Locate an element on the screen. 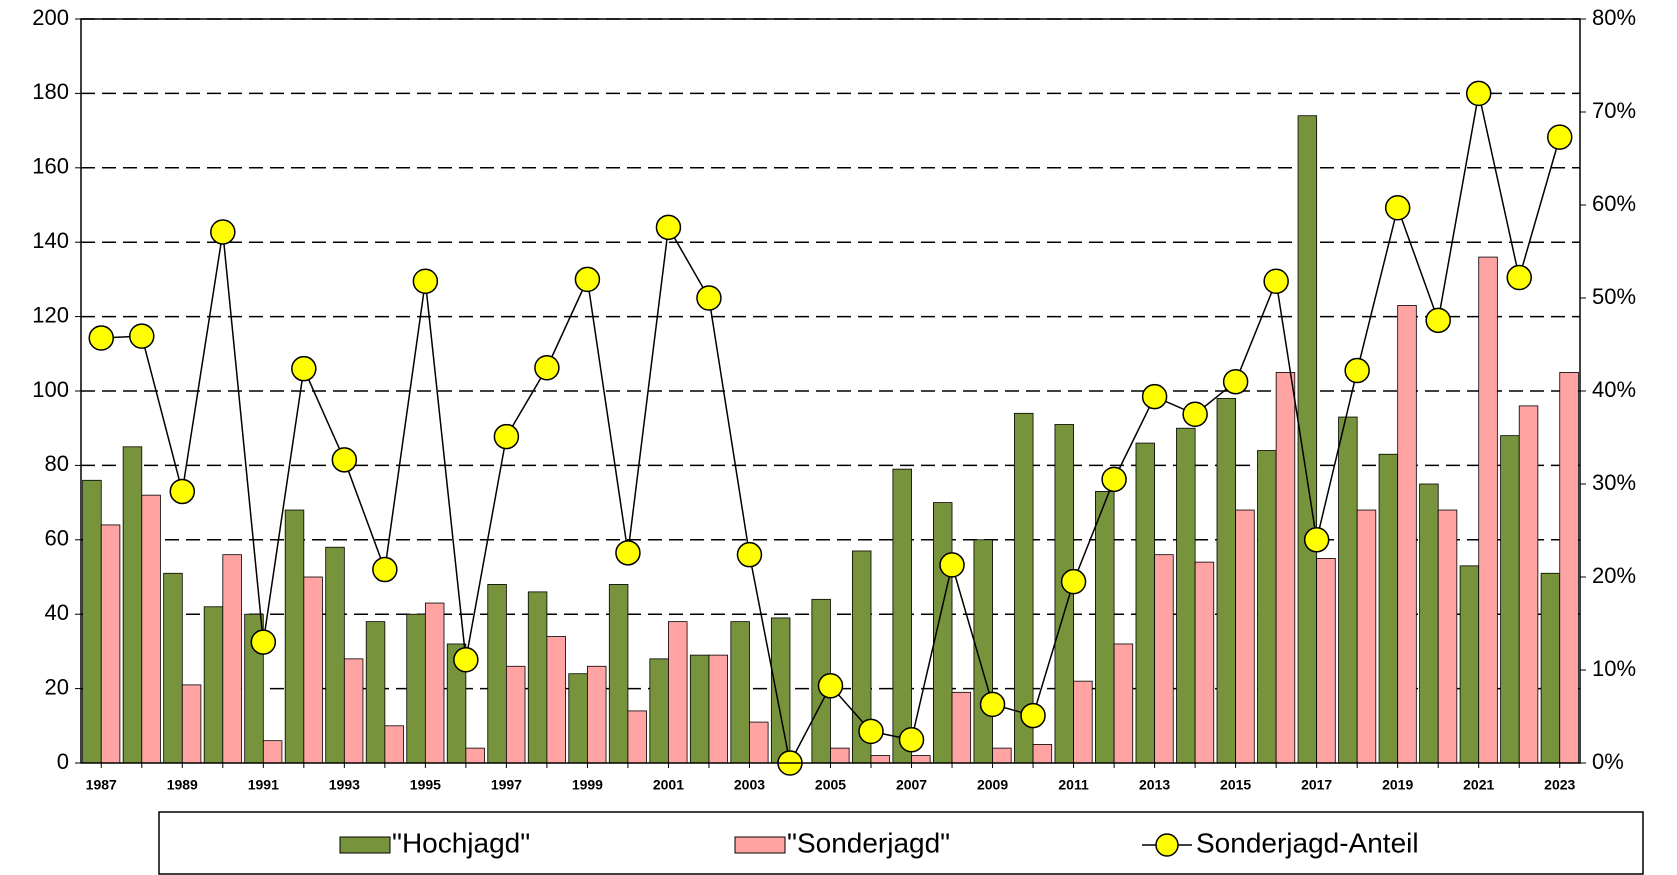 This screenshot has height=875, width=1677. x-tick-label: 2005 is located at coordinates (830, 785).